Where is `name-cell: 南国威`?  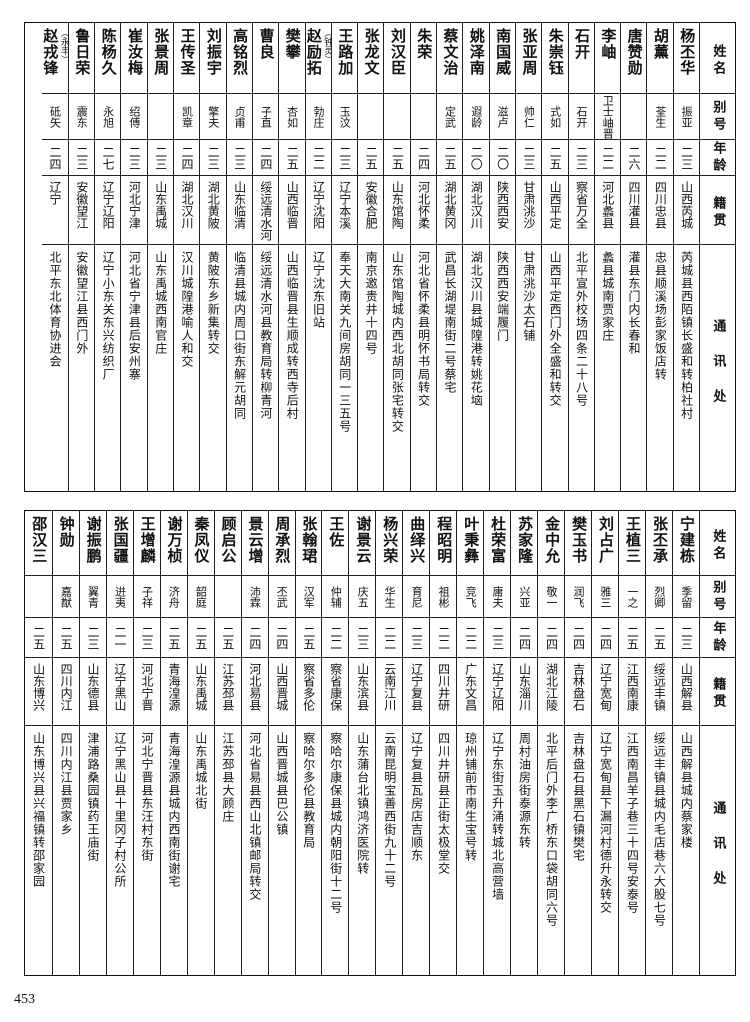 name-cell: 南国威 is located at coordinates (502, 58).